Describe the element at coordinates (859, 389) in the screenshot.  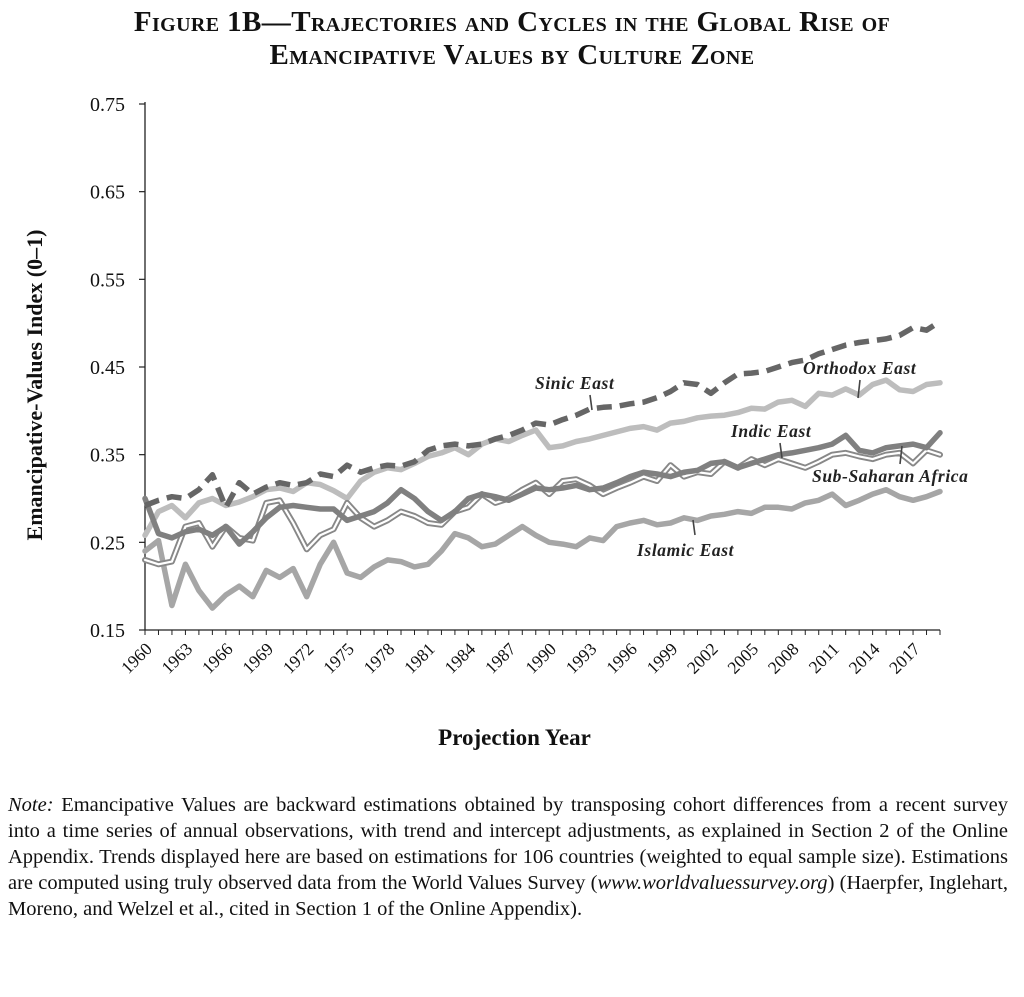
I see `leader-line-orthodox-east` at that location.